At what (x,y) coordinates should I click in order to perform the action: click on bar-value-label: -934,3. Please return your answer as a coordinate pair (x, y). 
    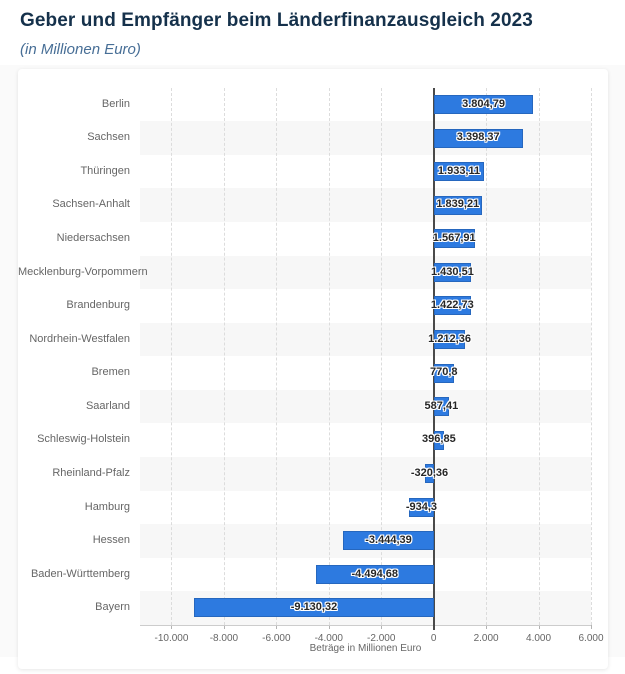
    Looking at the image, I should click on (421, 506).